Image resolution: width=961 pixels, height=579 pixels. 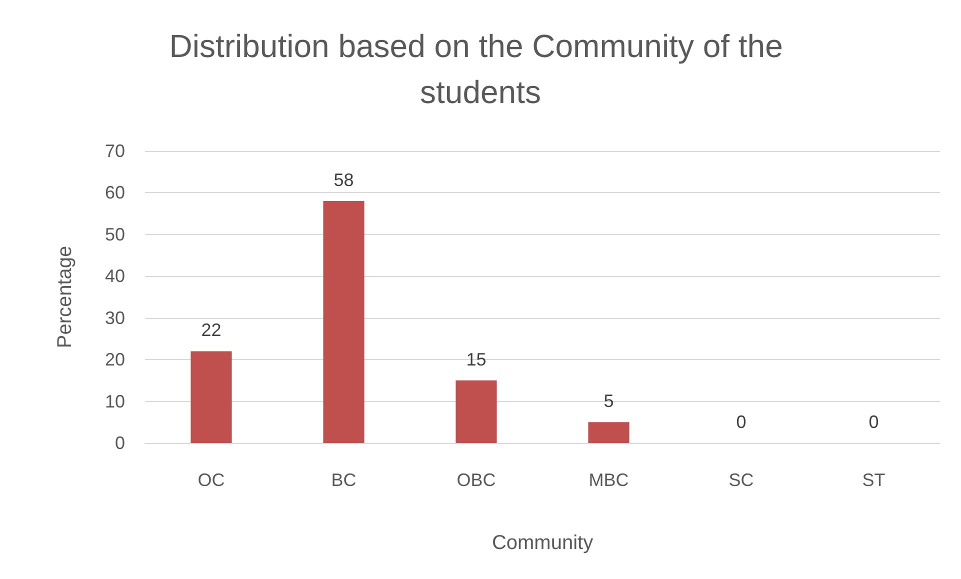 What do you see at coordinates (741, 480) in the screenshot?
I see `x-tick-label: SC` at bounding box center [741, 480].